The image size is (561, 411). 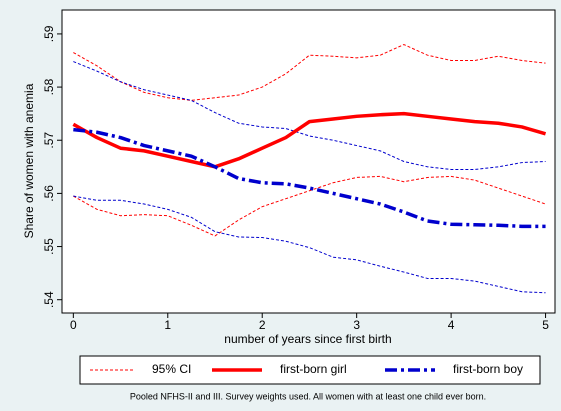 I want to click on series-line, so click(x=309, y=140).